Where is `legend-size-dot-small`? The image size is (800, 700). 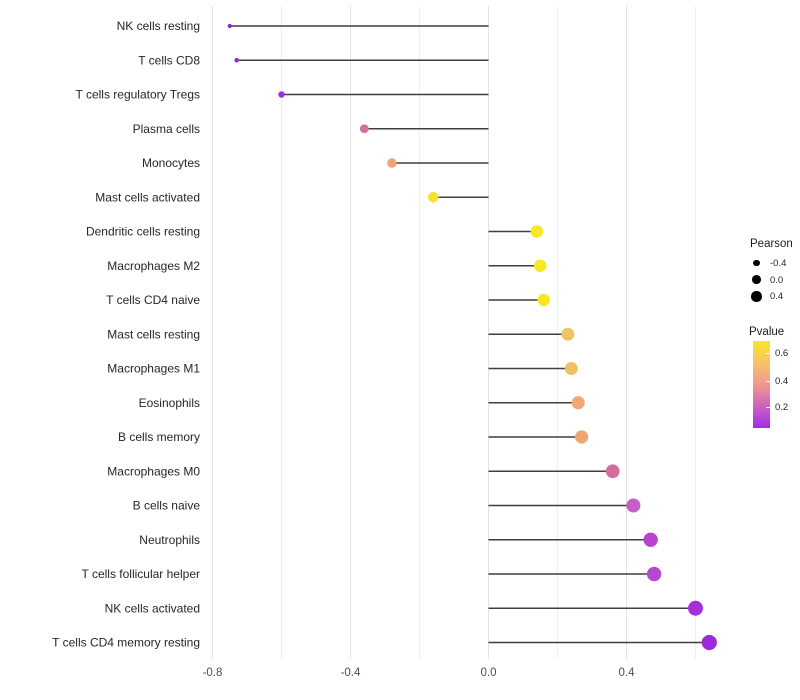
legend-size-dot-small is located at coordinates (756, 263).